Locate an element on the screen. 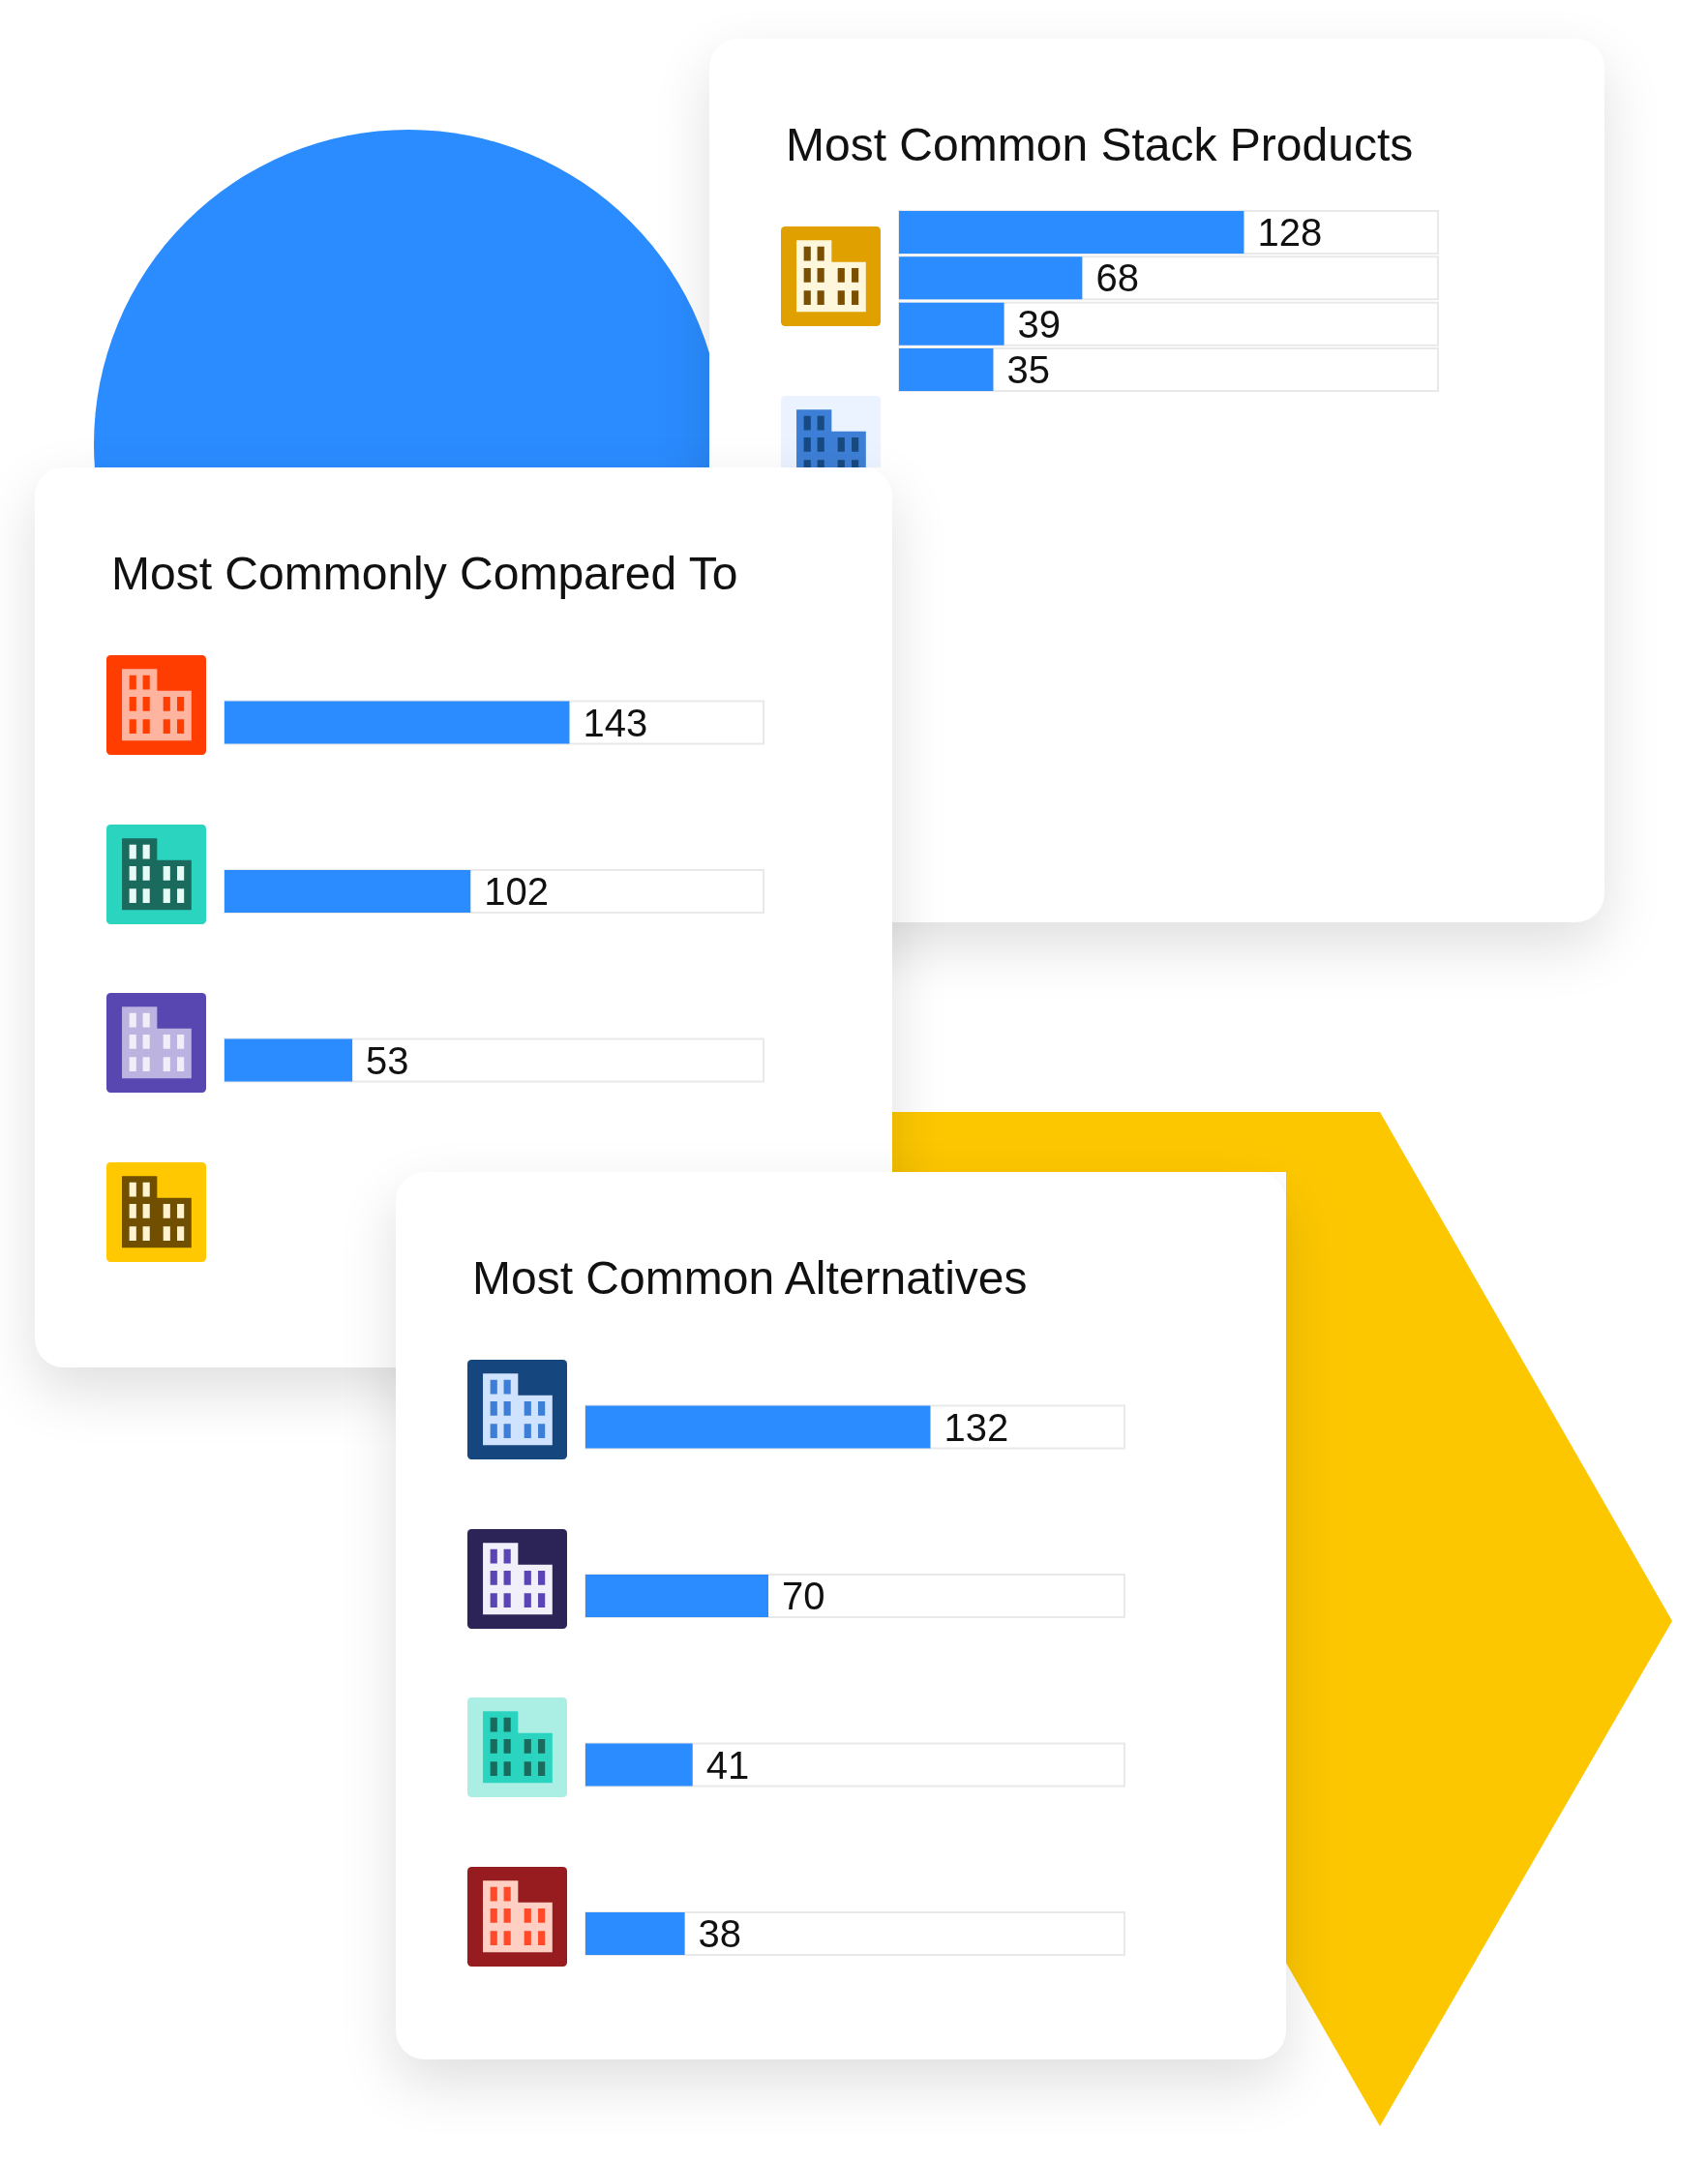 The height and width of the screenshot is (2163, 1708). data-label: 132 is located at coordinates (976, 1427).